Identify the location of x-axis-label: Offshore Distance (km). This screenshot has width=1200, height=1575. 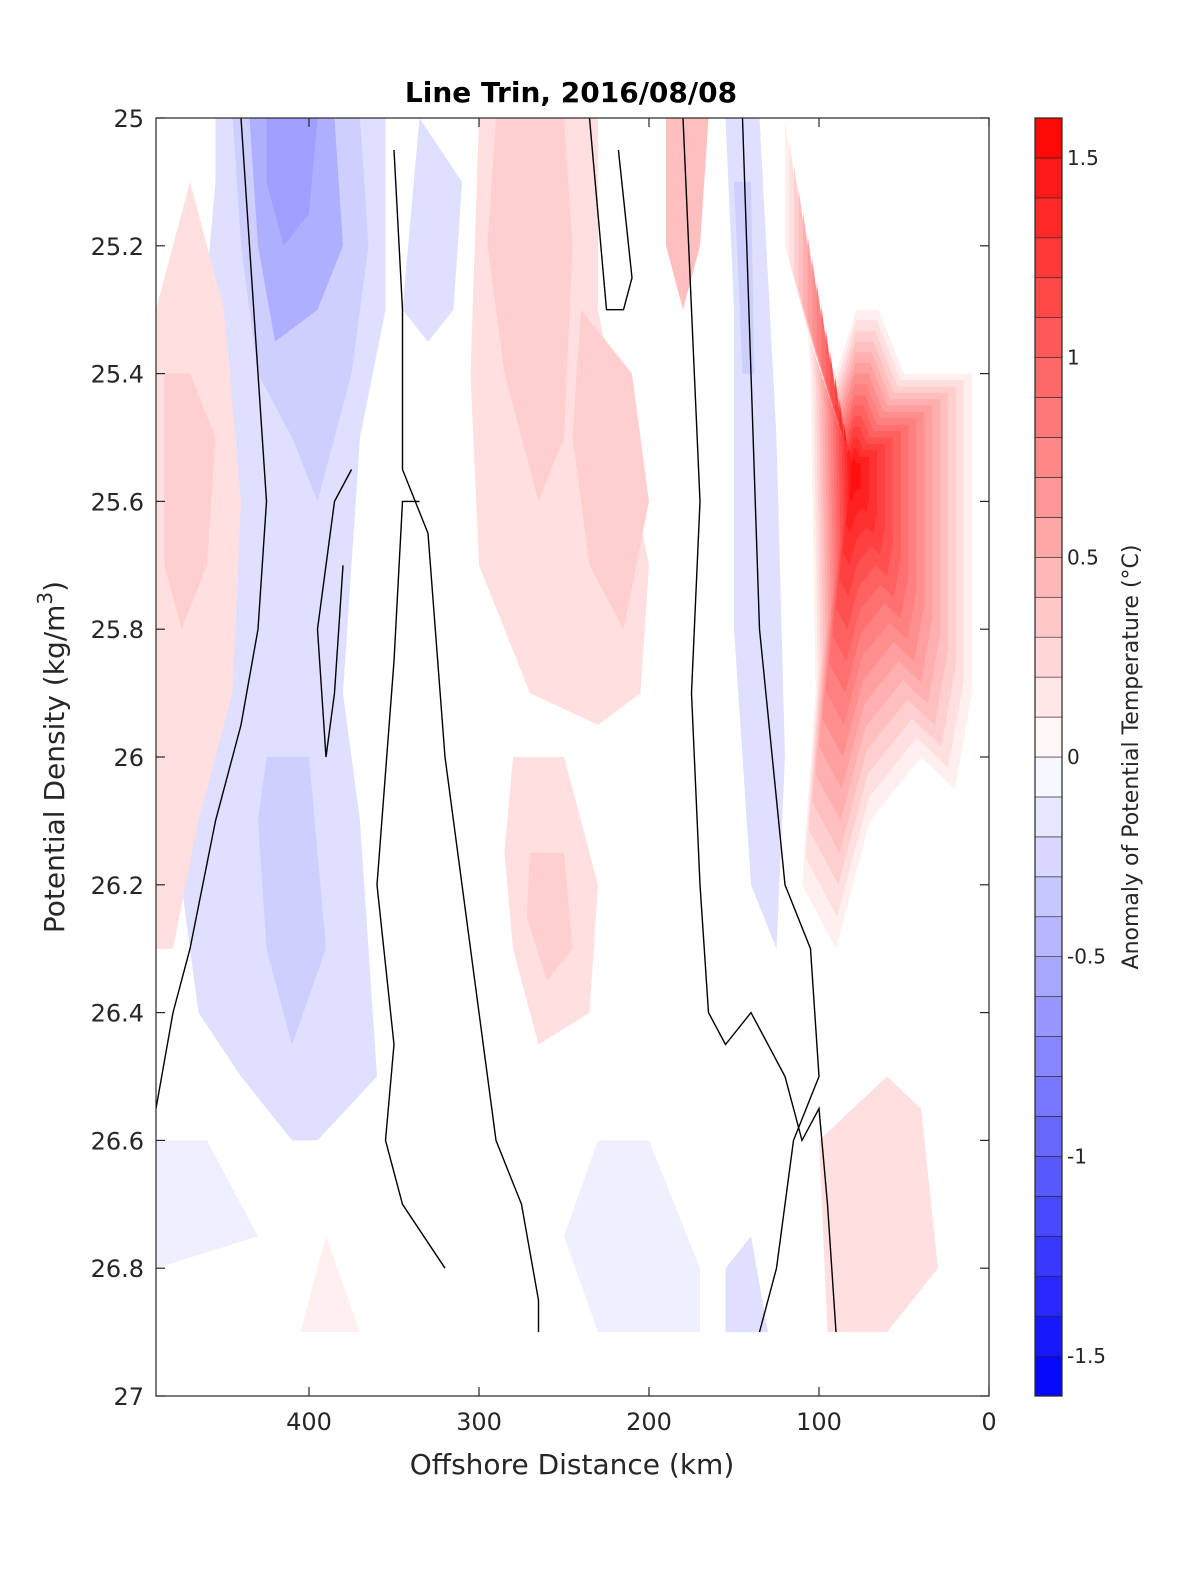
(572, 1464).